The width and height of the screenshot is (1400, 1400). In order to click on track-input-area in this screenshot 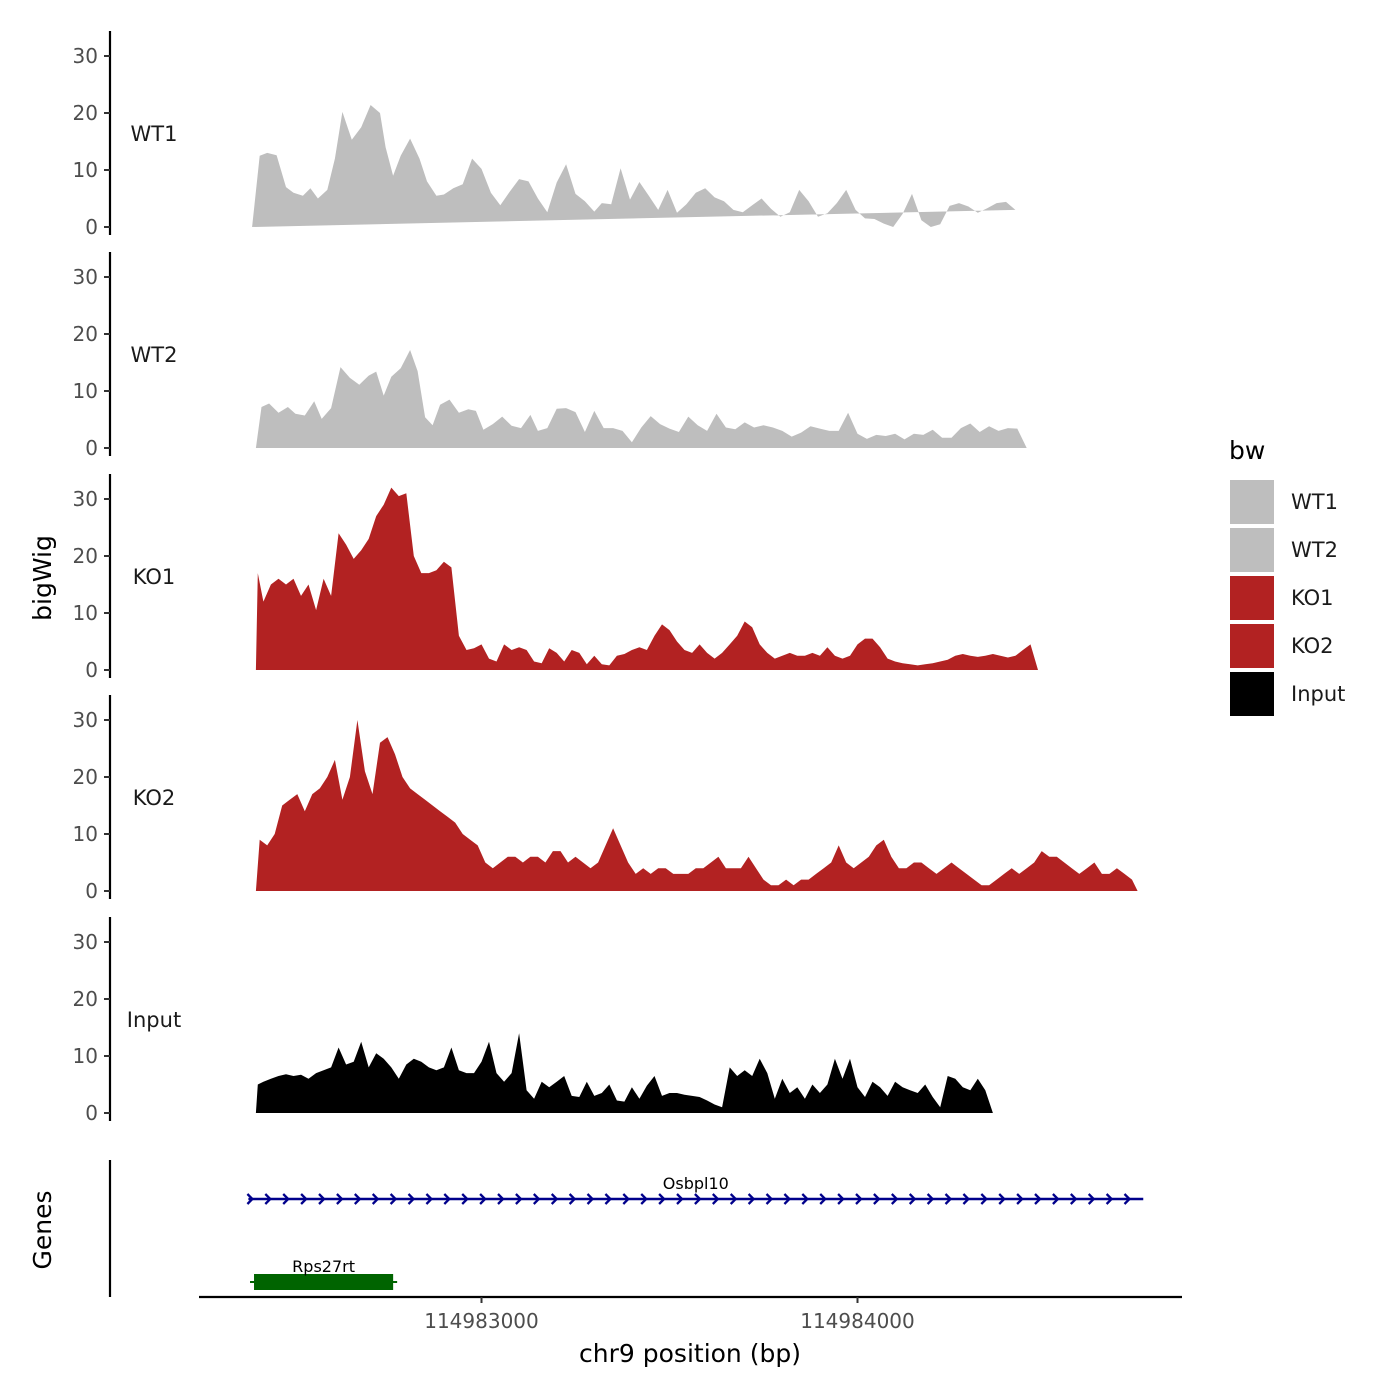, I will do `click(624, 1073)`.